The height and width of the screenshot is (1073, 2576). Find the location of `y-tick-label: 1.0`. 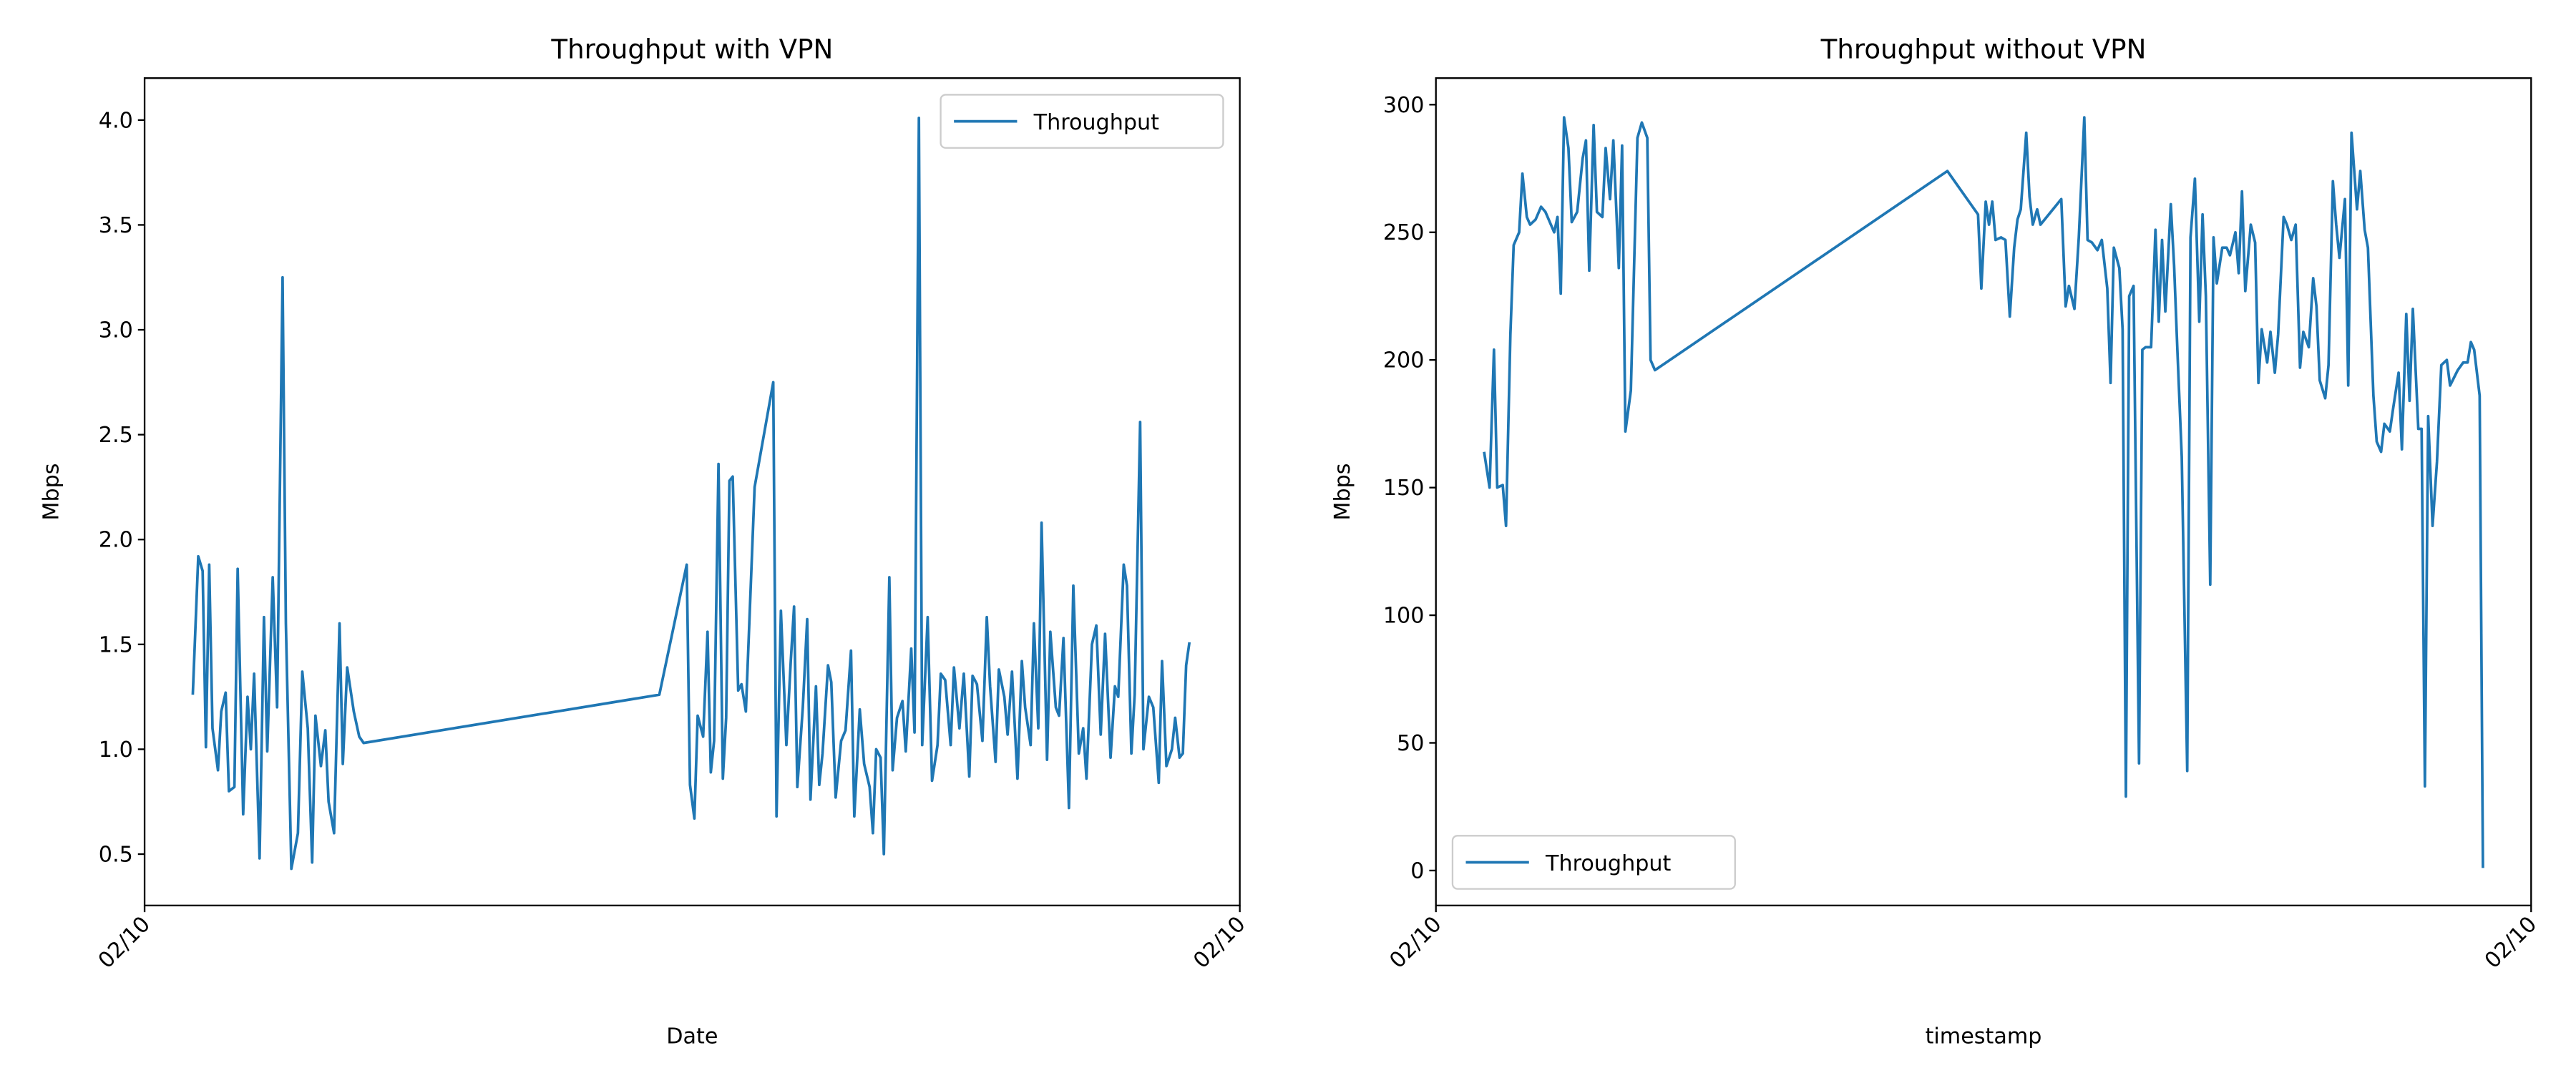

y-tick-label: 1.0 is located at coordinates (116, 750).